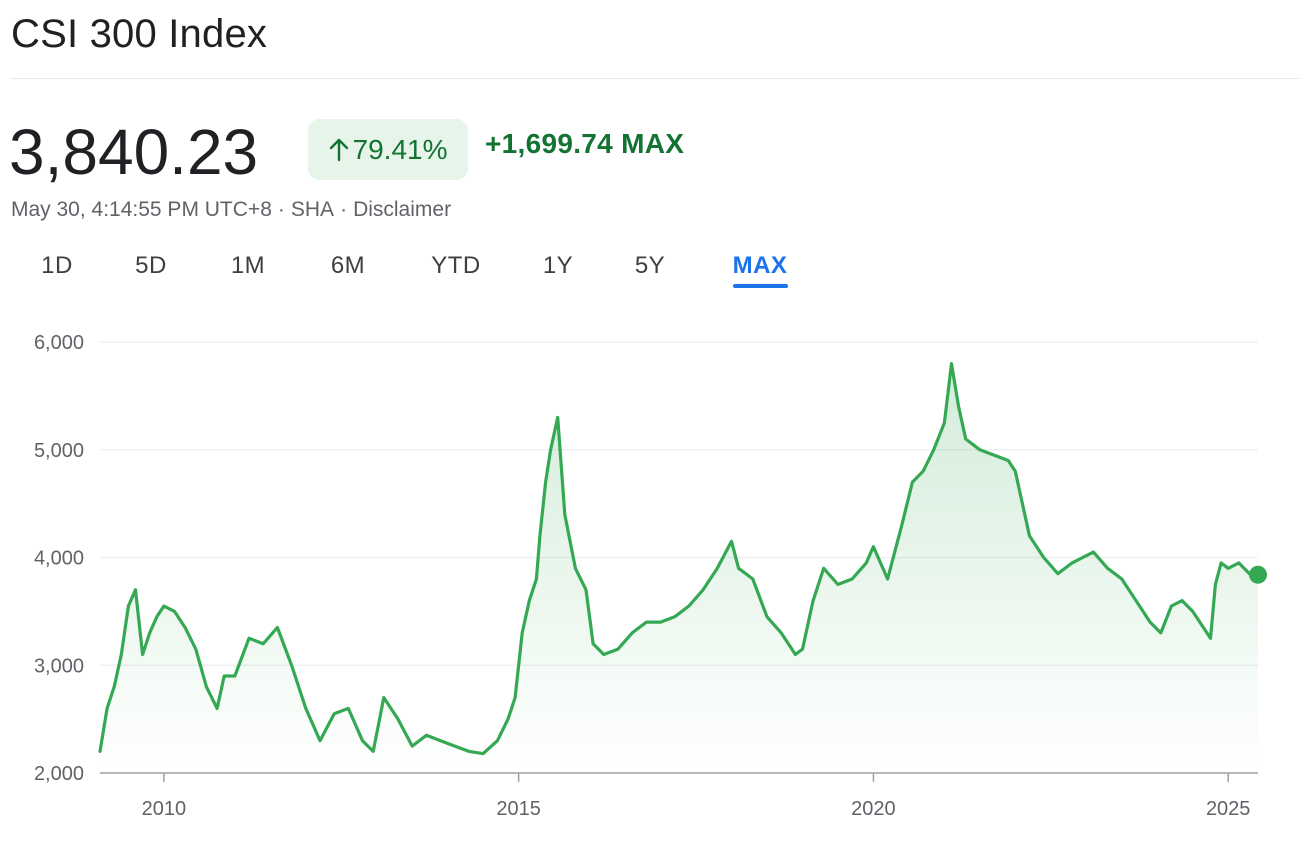  Describe the element at coordinates (400, 149) in the screenshot. I see `change-percent: 79.41%` at that location.